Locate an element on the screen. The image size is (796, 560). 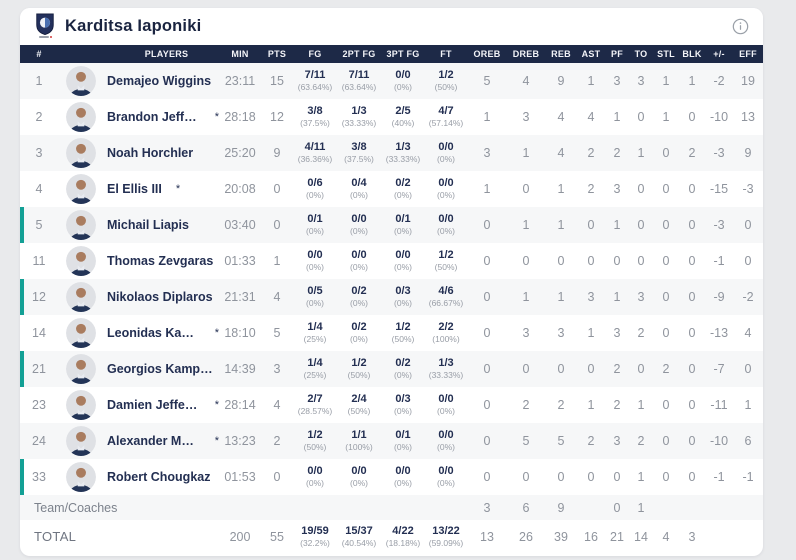
player-name: Damien Jefferson is located at coordinates (154, 405).